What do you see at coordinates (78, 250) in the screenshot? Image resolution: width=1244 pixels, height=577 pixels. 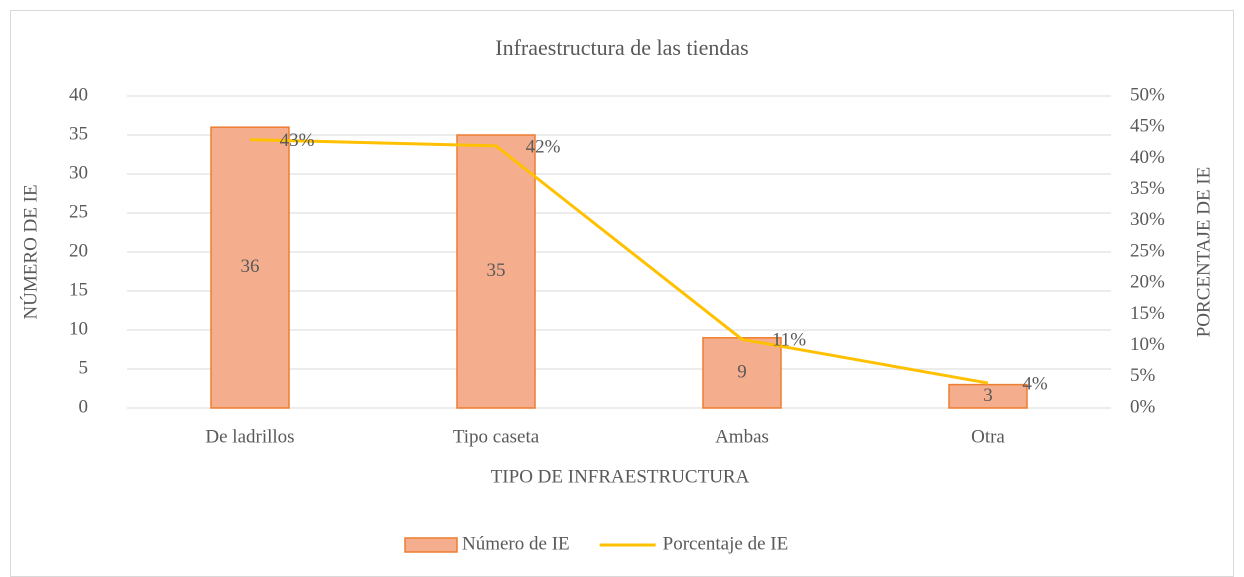 I see `y-tick-label: 20` at bounding box center [78, 250].